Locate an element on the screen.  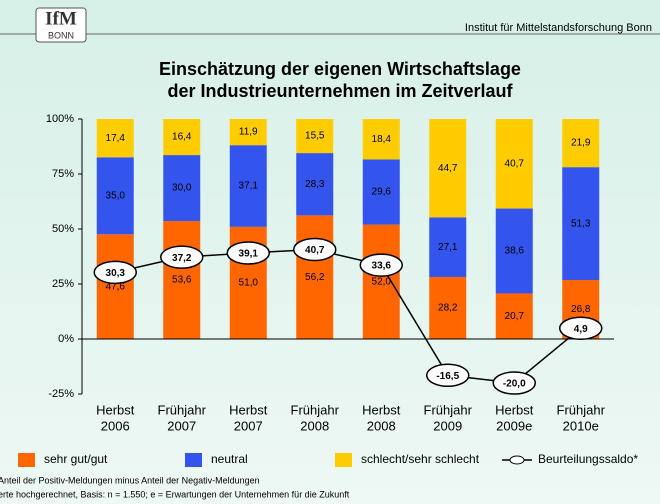
chart-title: Einschätzung der eigenen Wirtschaftslage is located at coordinates (340, 69).